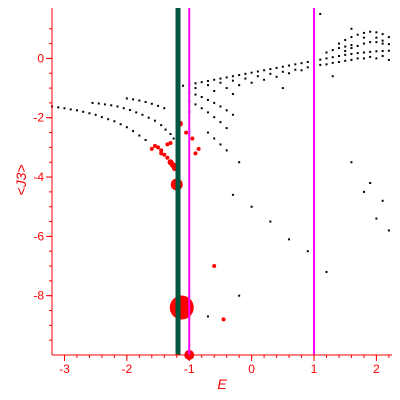  I want to click on y-tick-label: 0, so click(40, 58).